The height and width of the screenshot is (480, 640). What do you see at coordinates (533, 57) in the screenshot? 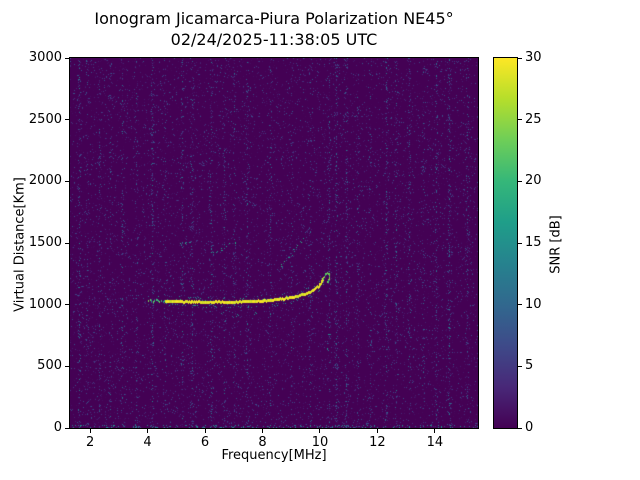
I see `colorbar-tick-label: 30` at bounding box center [533, 57].